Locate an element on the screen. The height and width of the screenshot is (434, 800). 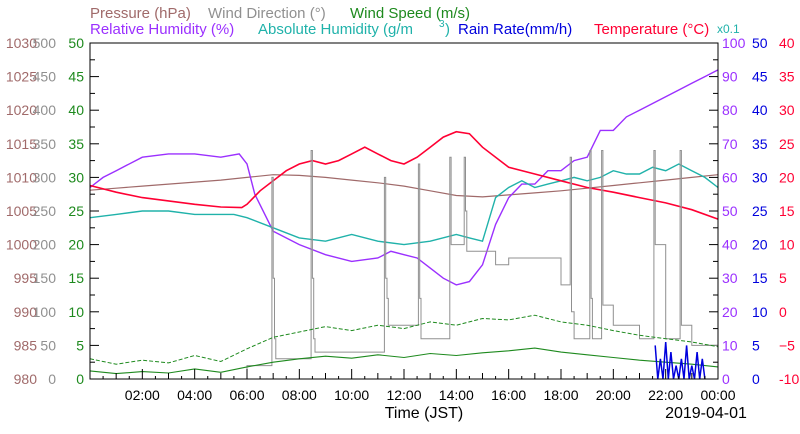
ytick-temperature: 15 is located at coordinates (787, 211).